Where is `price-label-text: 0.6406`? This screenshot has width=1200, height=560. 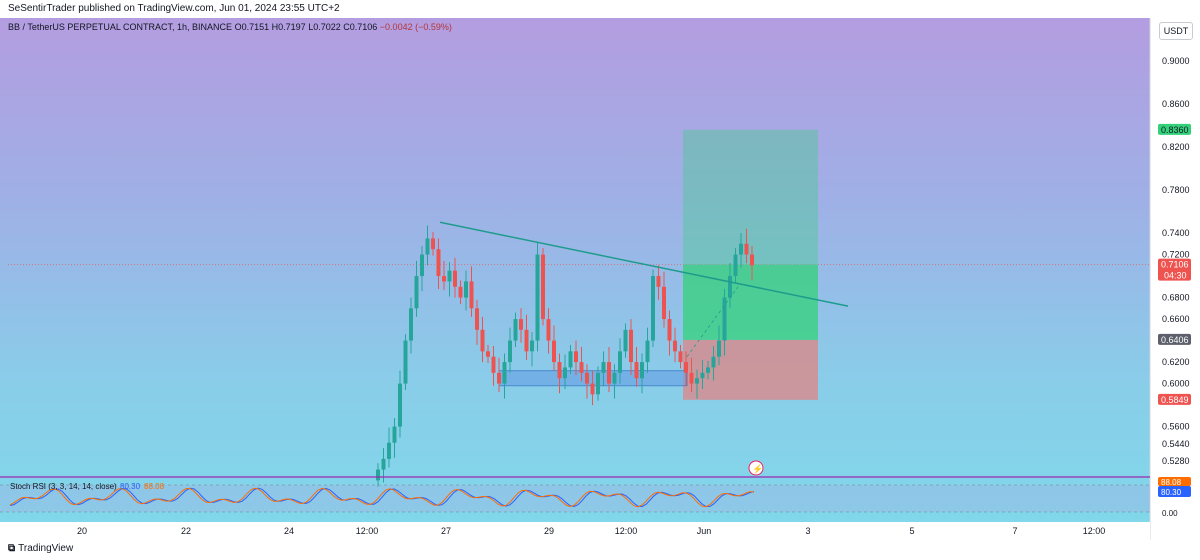 price-label-text: 0.6406 is located at coordinates (1175, 340).